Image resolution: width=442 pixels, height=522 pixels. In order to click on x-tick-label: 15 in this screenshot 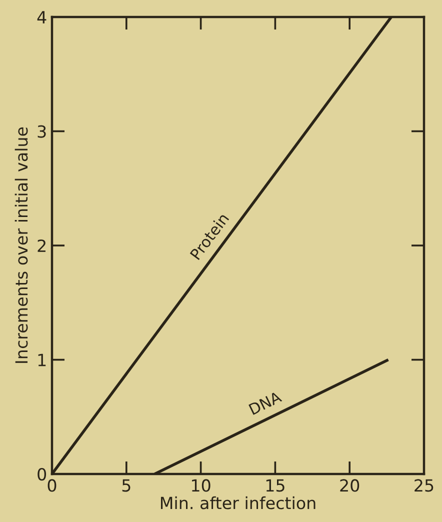, I will do `click(275, 485)`.